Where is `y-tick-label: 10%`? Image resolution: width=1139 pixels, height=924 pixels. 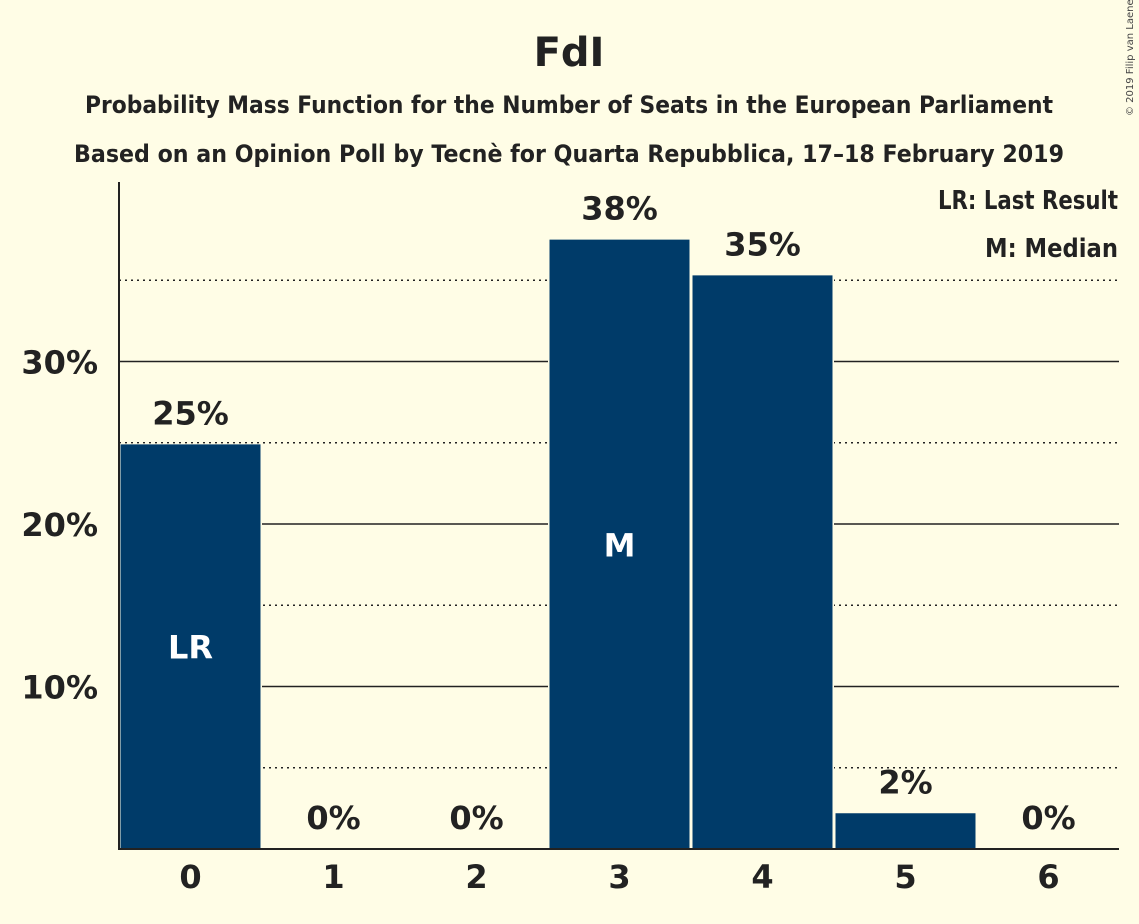
y-tick-label: 10% is located at coordinates (59, 688).